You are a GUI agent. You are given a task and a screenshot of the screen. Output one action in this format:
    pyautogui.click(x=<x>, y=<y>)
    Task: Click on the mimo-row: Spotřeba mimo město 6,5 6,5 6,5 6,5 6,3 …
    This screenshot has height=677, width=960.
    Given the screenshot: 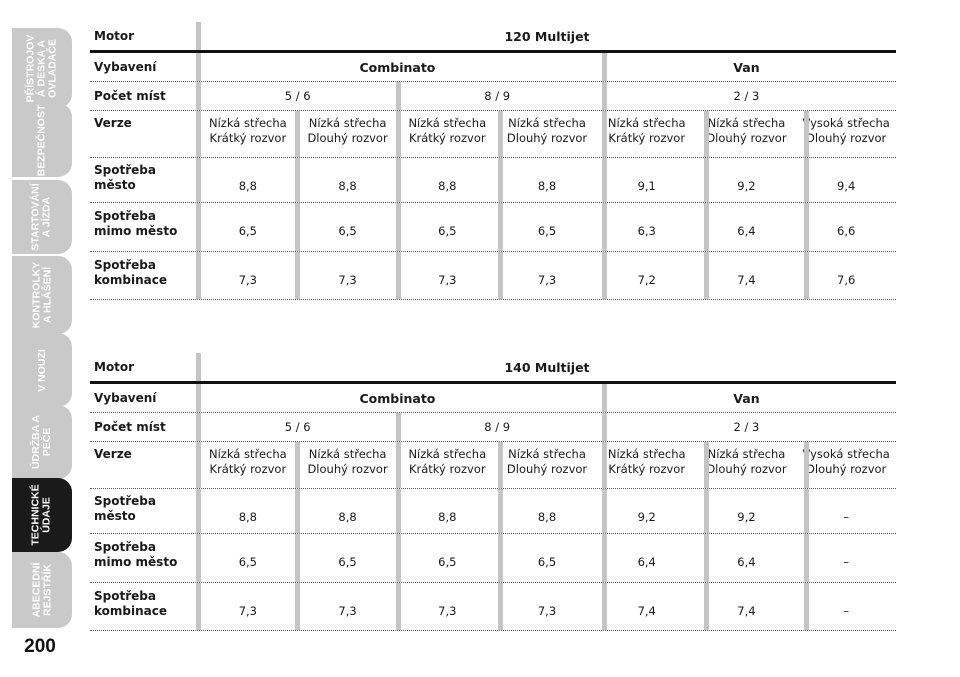 What is the action you would take?
    pyautogui.click(x=493, y=227)
    